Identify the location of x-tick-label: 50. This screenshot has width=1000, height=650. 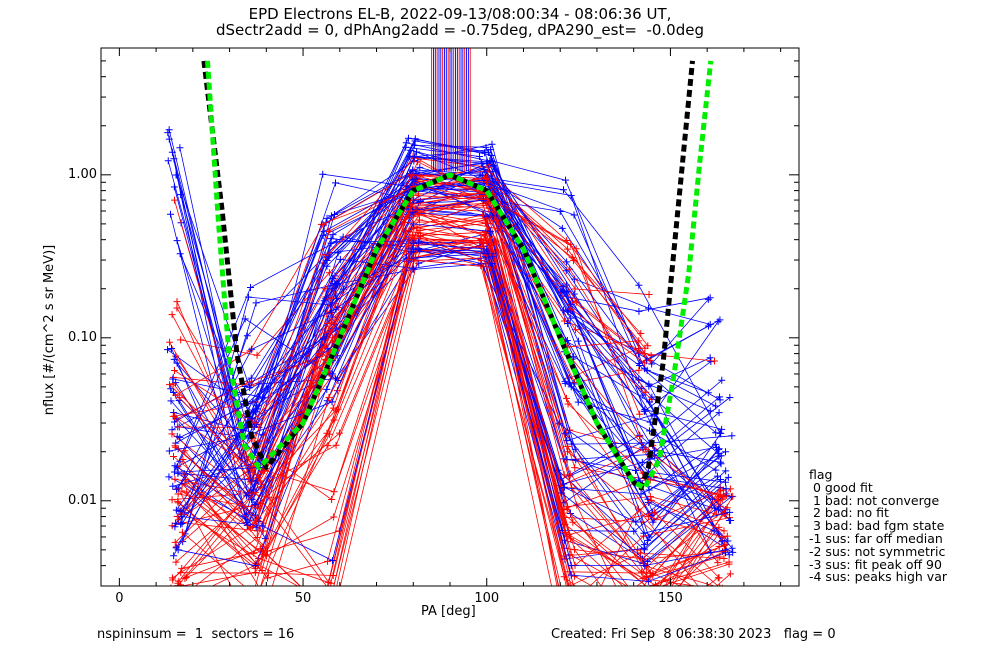
(303, 598).